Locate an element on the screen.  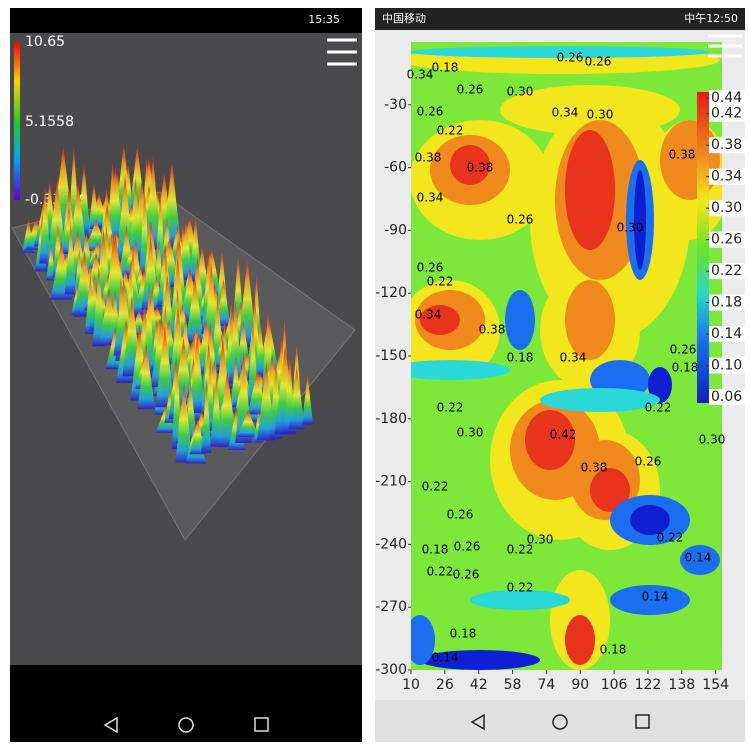
colorbar-label: 0.14 is located at coordinates (726, 334).